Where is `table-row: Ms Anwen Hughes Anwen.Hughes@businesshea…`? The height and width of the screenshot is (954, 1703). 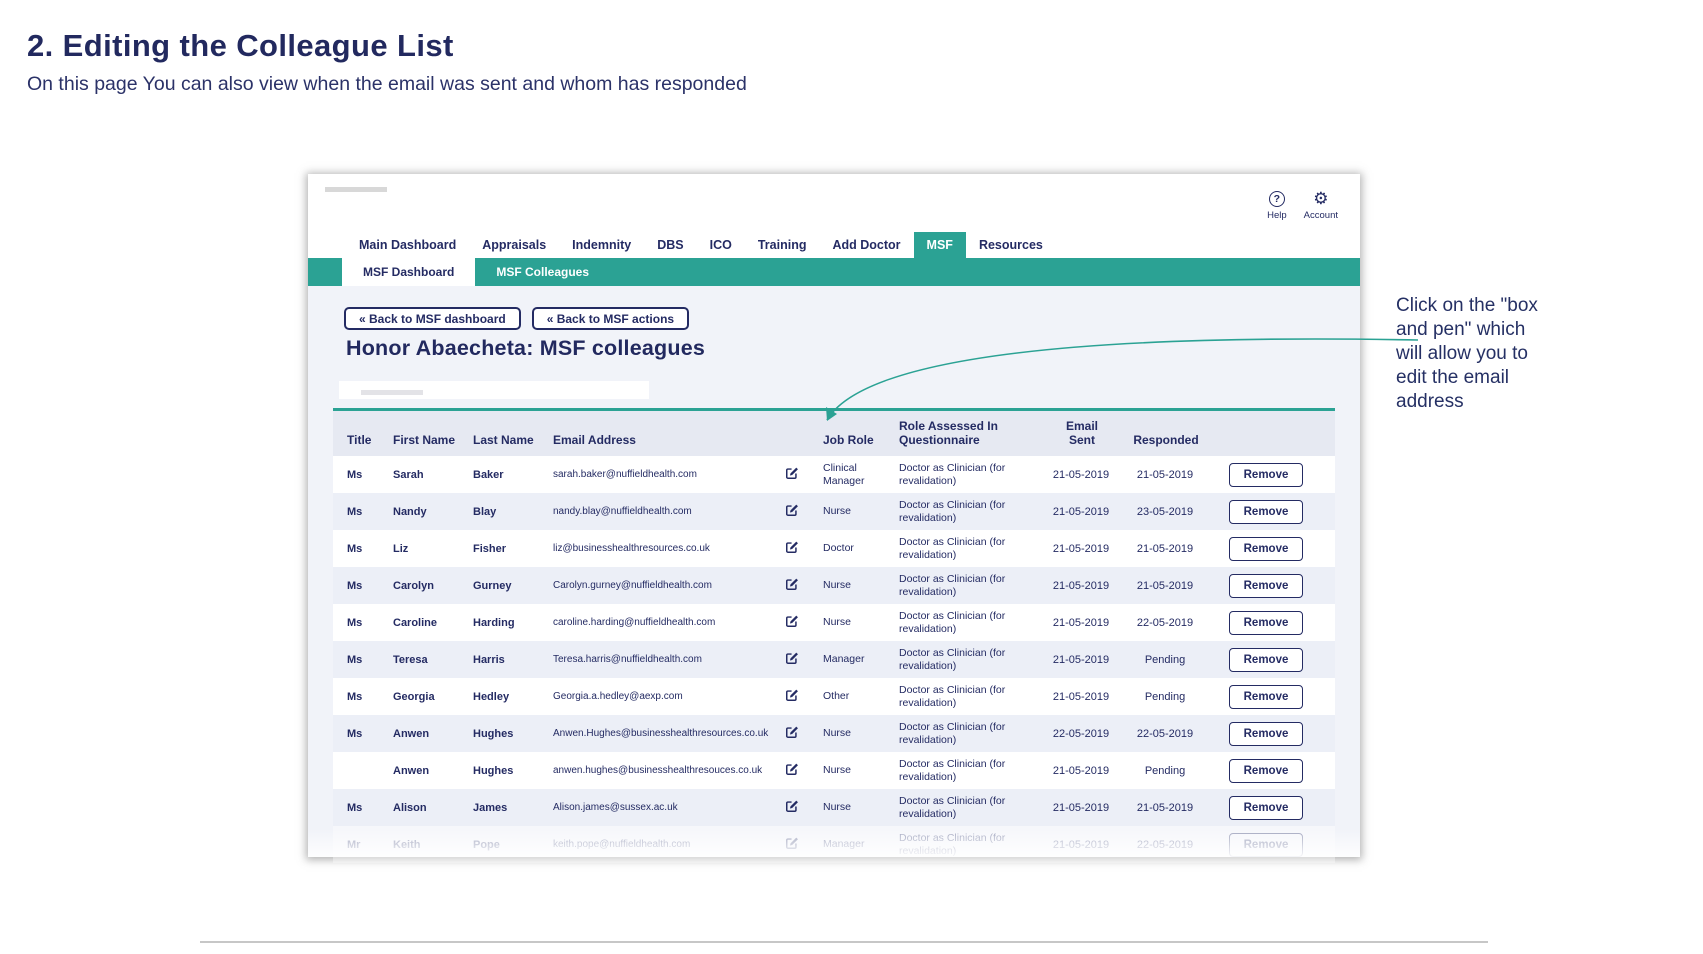
table-row: Ms Anwen Hughes Anwen.Hughes@businesshea… is located at coordinates (834, 733).